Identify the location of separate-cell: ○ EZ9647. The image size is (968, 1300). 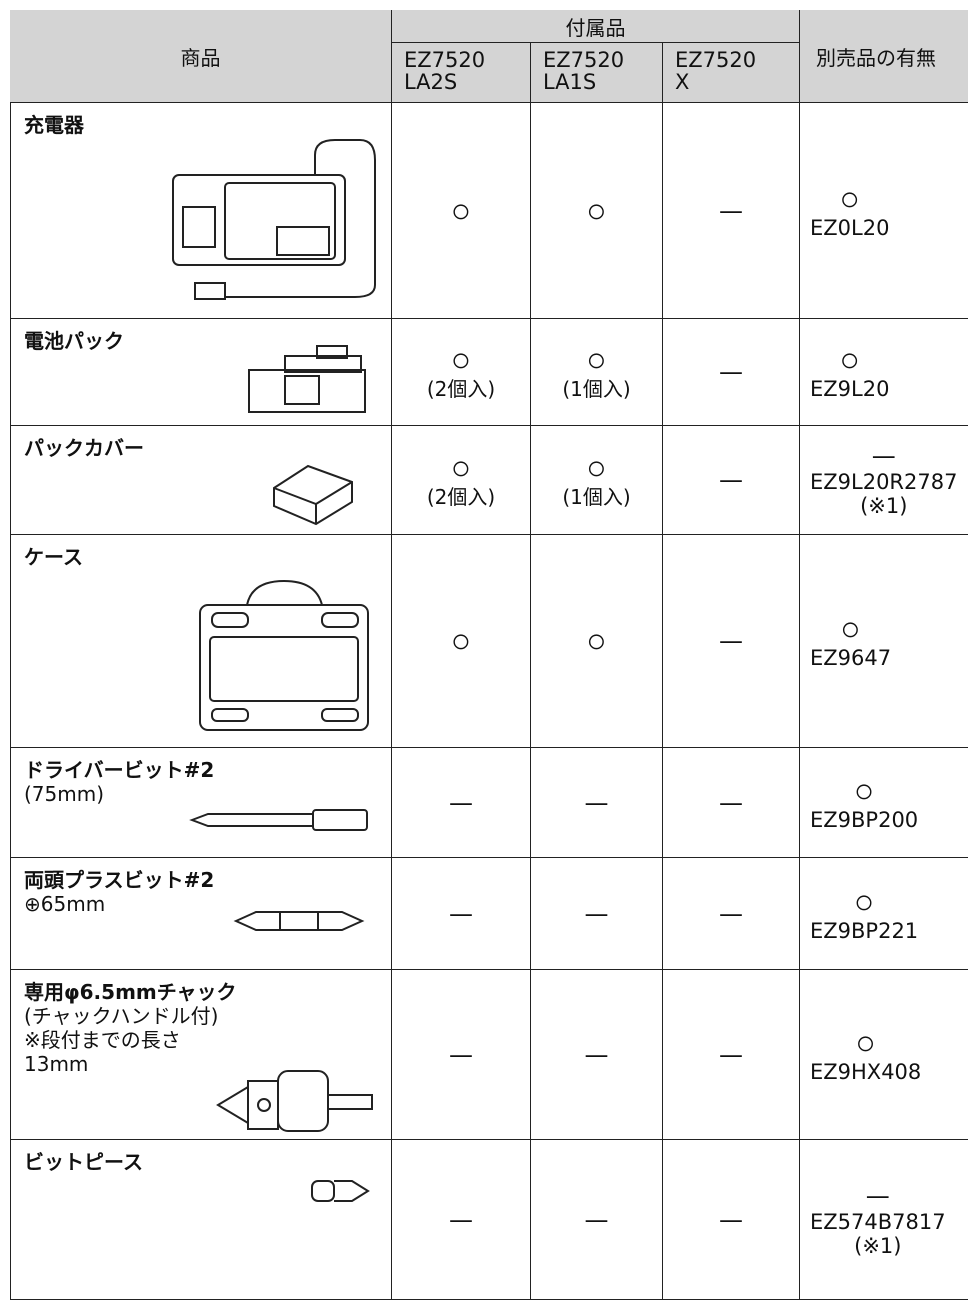
(884, 641).